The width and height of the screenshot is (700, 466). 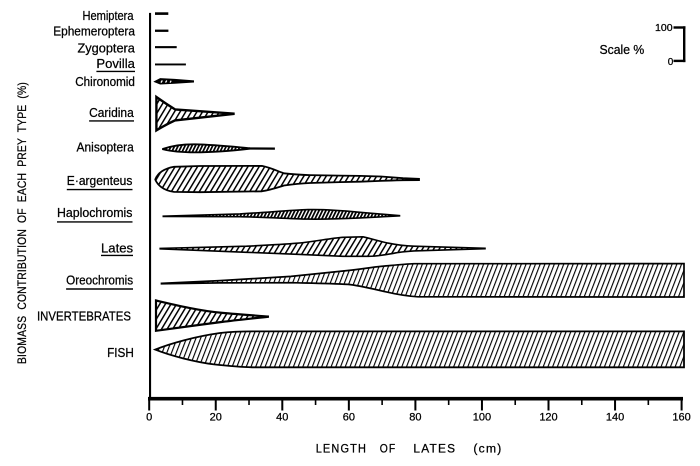 What do you see at coordinates (282, 418) in the screenshot?
I see `svg-text: 40` at bounding box center [282, 418].